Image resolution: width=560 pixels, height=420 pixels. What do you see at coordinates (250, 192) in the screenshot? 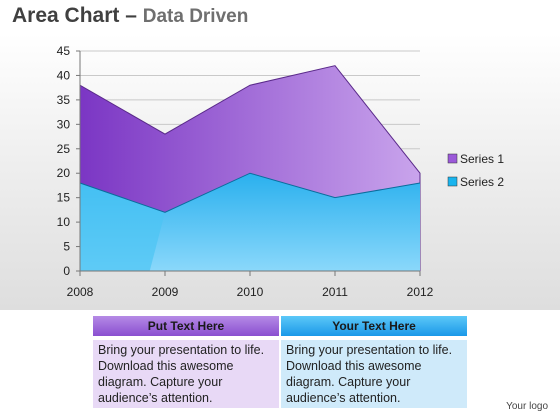
I see `series-2-line` at bounding box center [250, 192].